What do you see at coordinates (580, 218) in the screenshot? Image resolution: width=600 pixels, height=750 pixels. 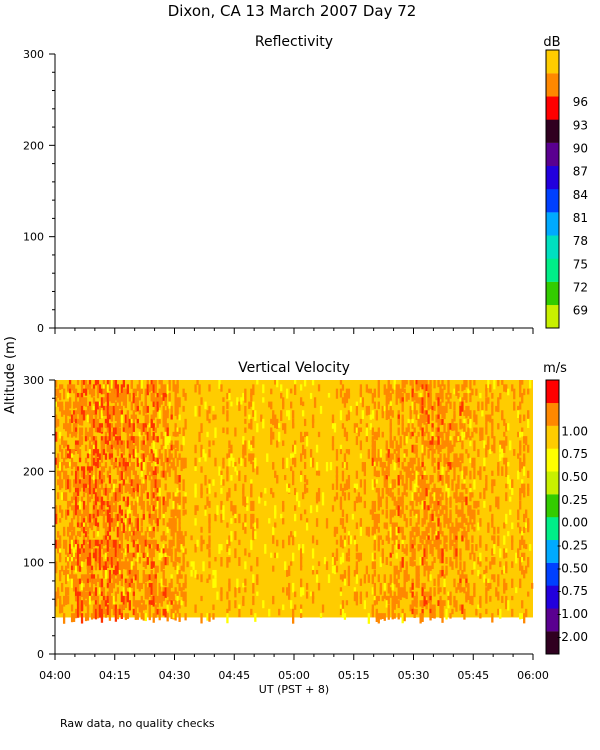 I see `colorbar-tick-label: 81` at bounding box center [580, 218].